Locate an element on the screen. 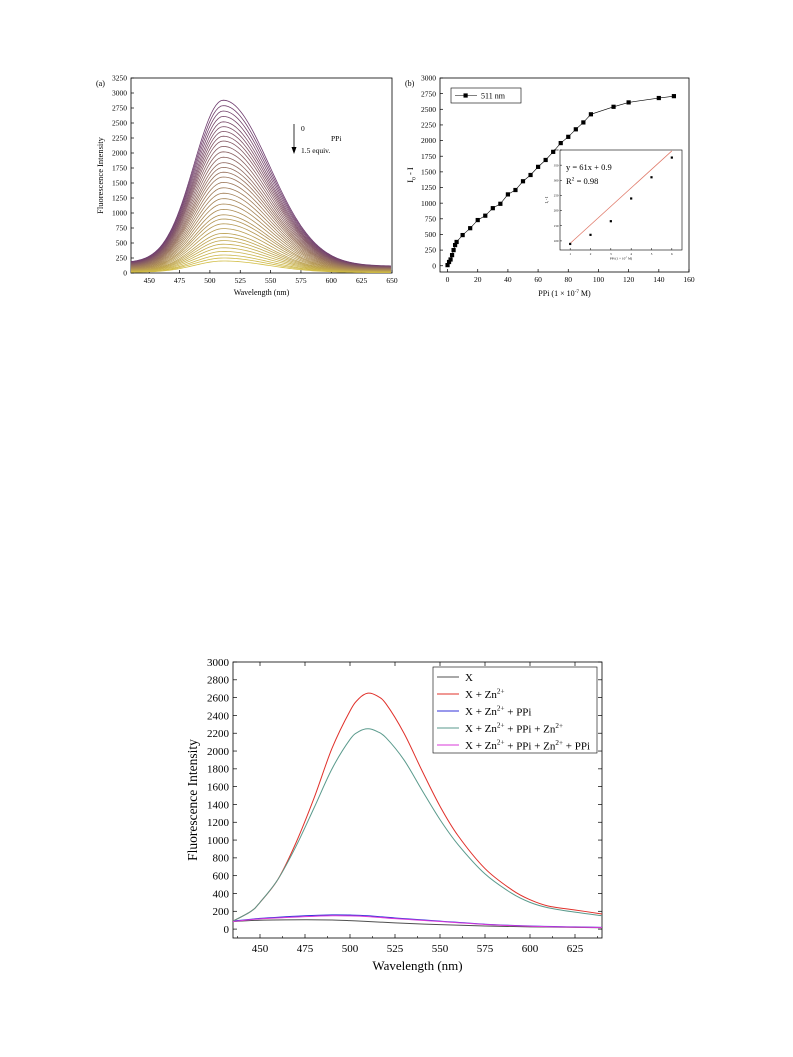  inset-y-tick-label: 300 is located at coordinates (556, 180).